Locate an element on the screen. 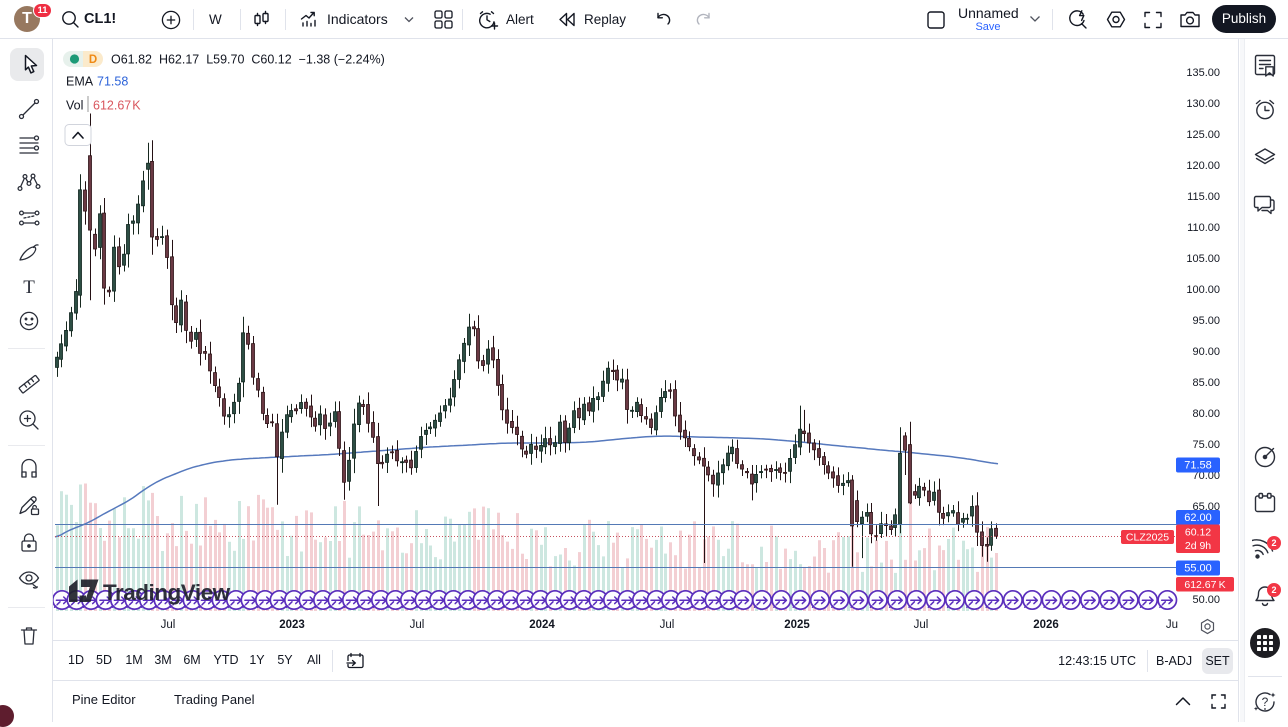  svg-text: 62.00 is located at coordinates (1198, 518).